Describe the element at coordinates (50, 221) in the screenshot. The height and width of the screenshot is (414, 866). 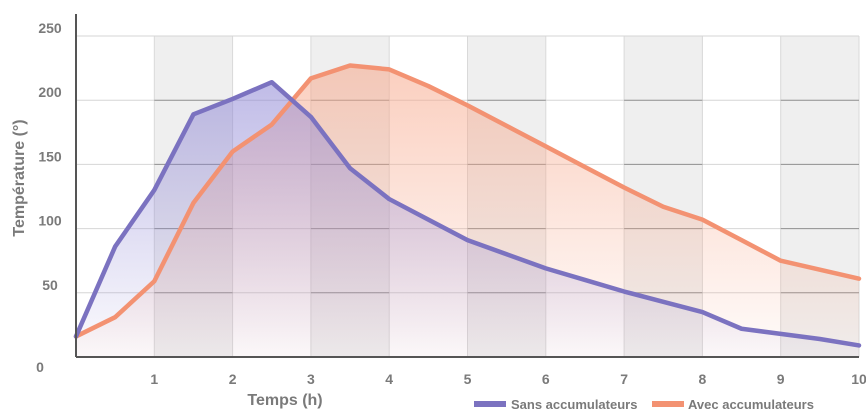
I see `y-tick-label: 100` at that location.